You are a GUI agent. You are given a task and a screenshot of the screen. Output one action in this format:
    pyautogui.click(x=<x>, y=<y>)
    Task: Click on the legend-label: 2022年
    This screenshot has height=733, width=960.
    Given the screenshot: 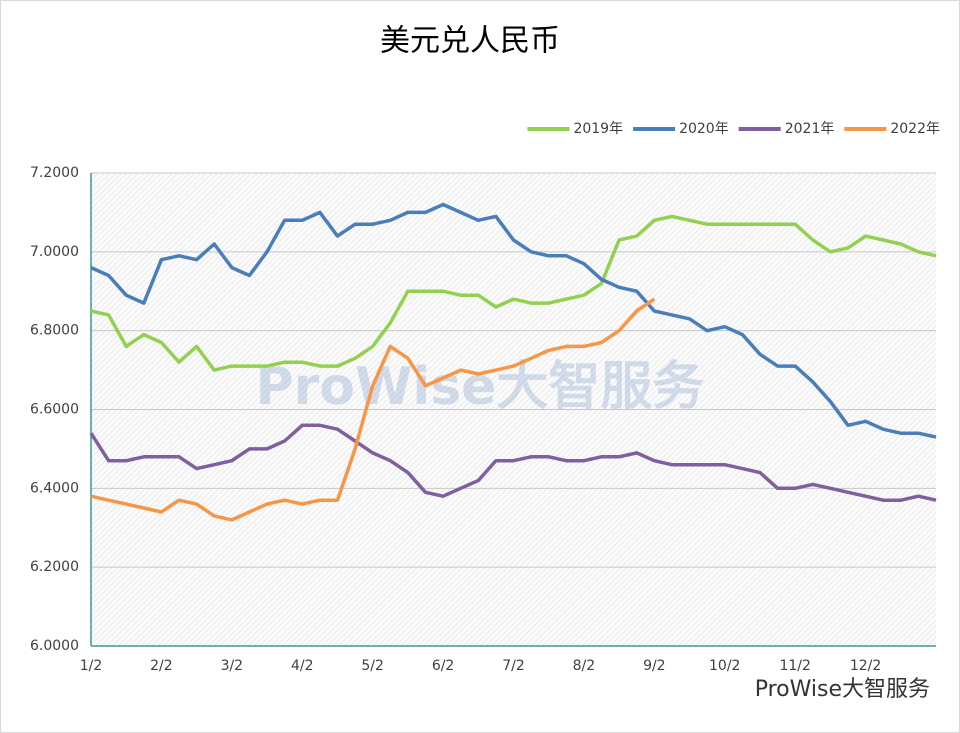 What is the action you would take?
    pyautogui.click(x=915, y=129)
    